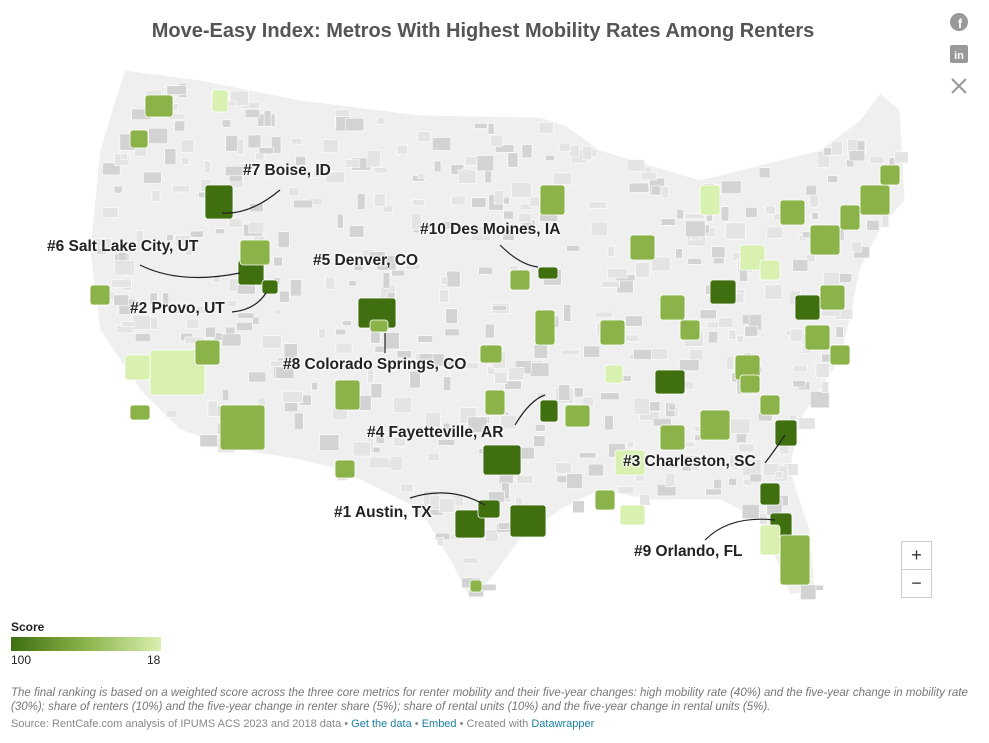 The image size is (989, 743). Describe the element at coordinates (959, 86) in the screenshot. I see `x-icon` at that location.